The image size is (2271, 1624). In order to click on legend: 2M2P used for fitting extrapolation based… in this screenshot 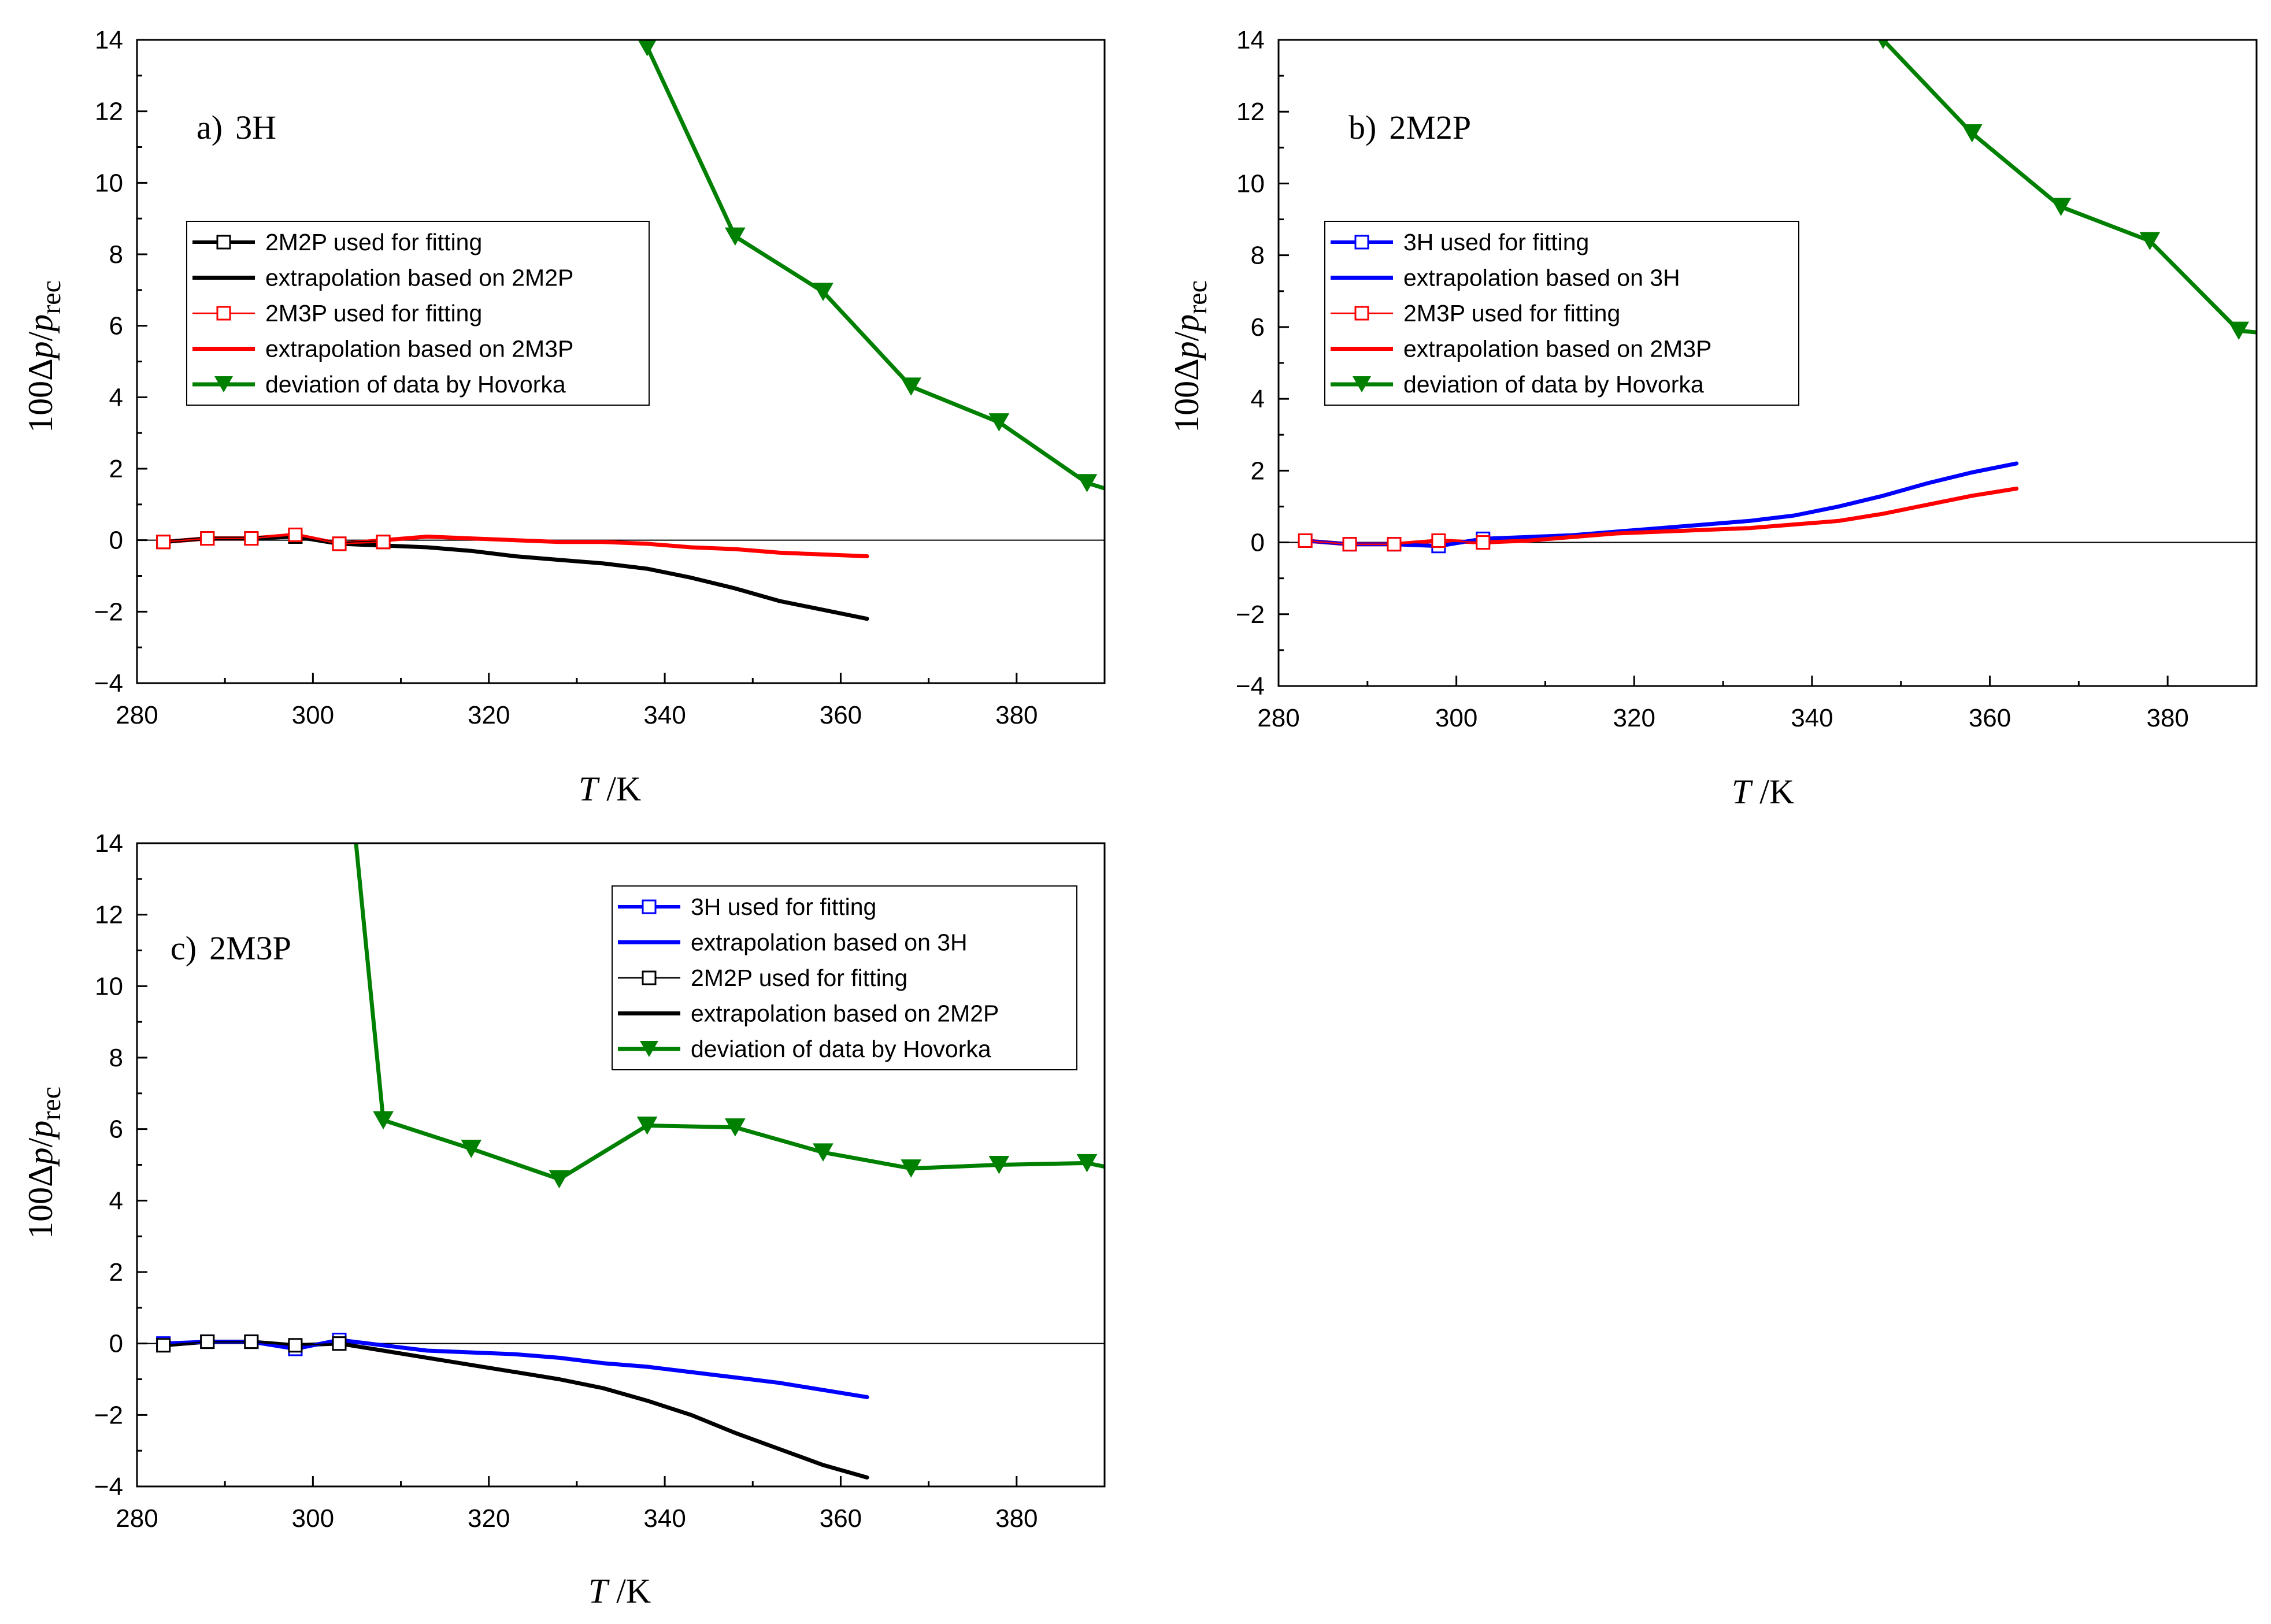, I will do `click(418, 313)`.